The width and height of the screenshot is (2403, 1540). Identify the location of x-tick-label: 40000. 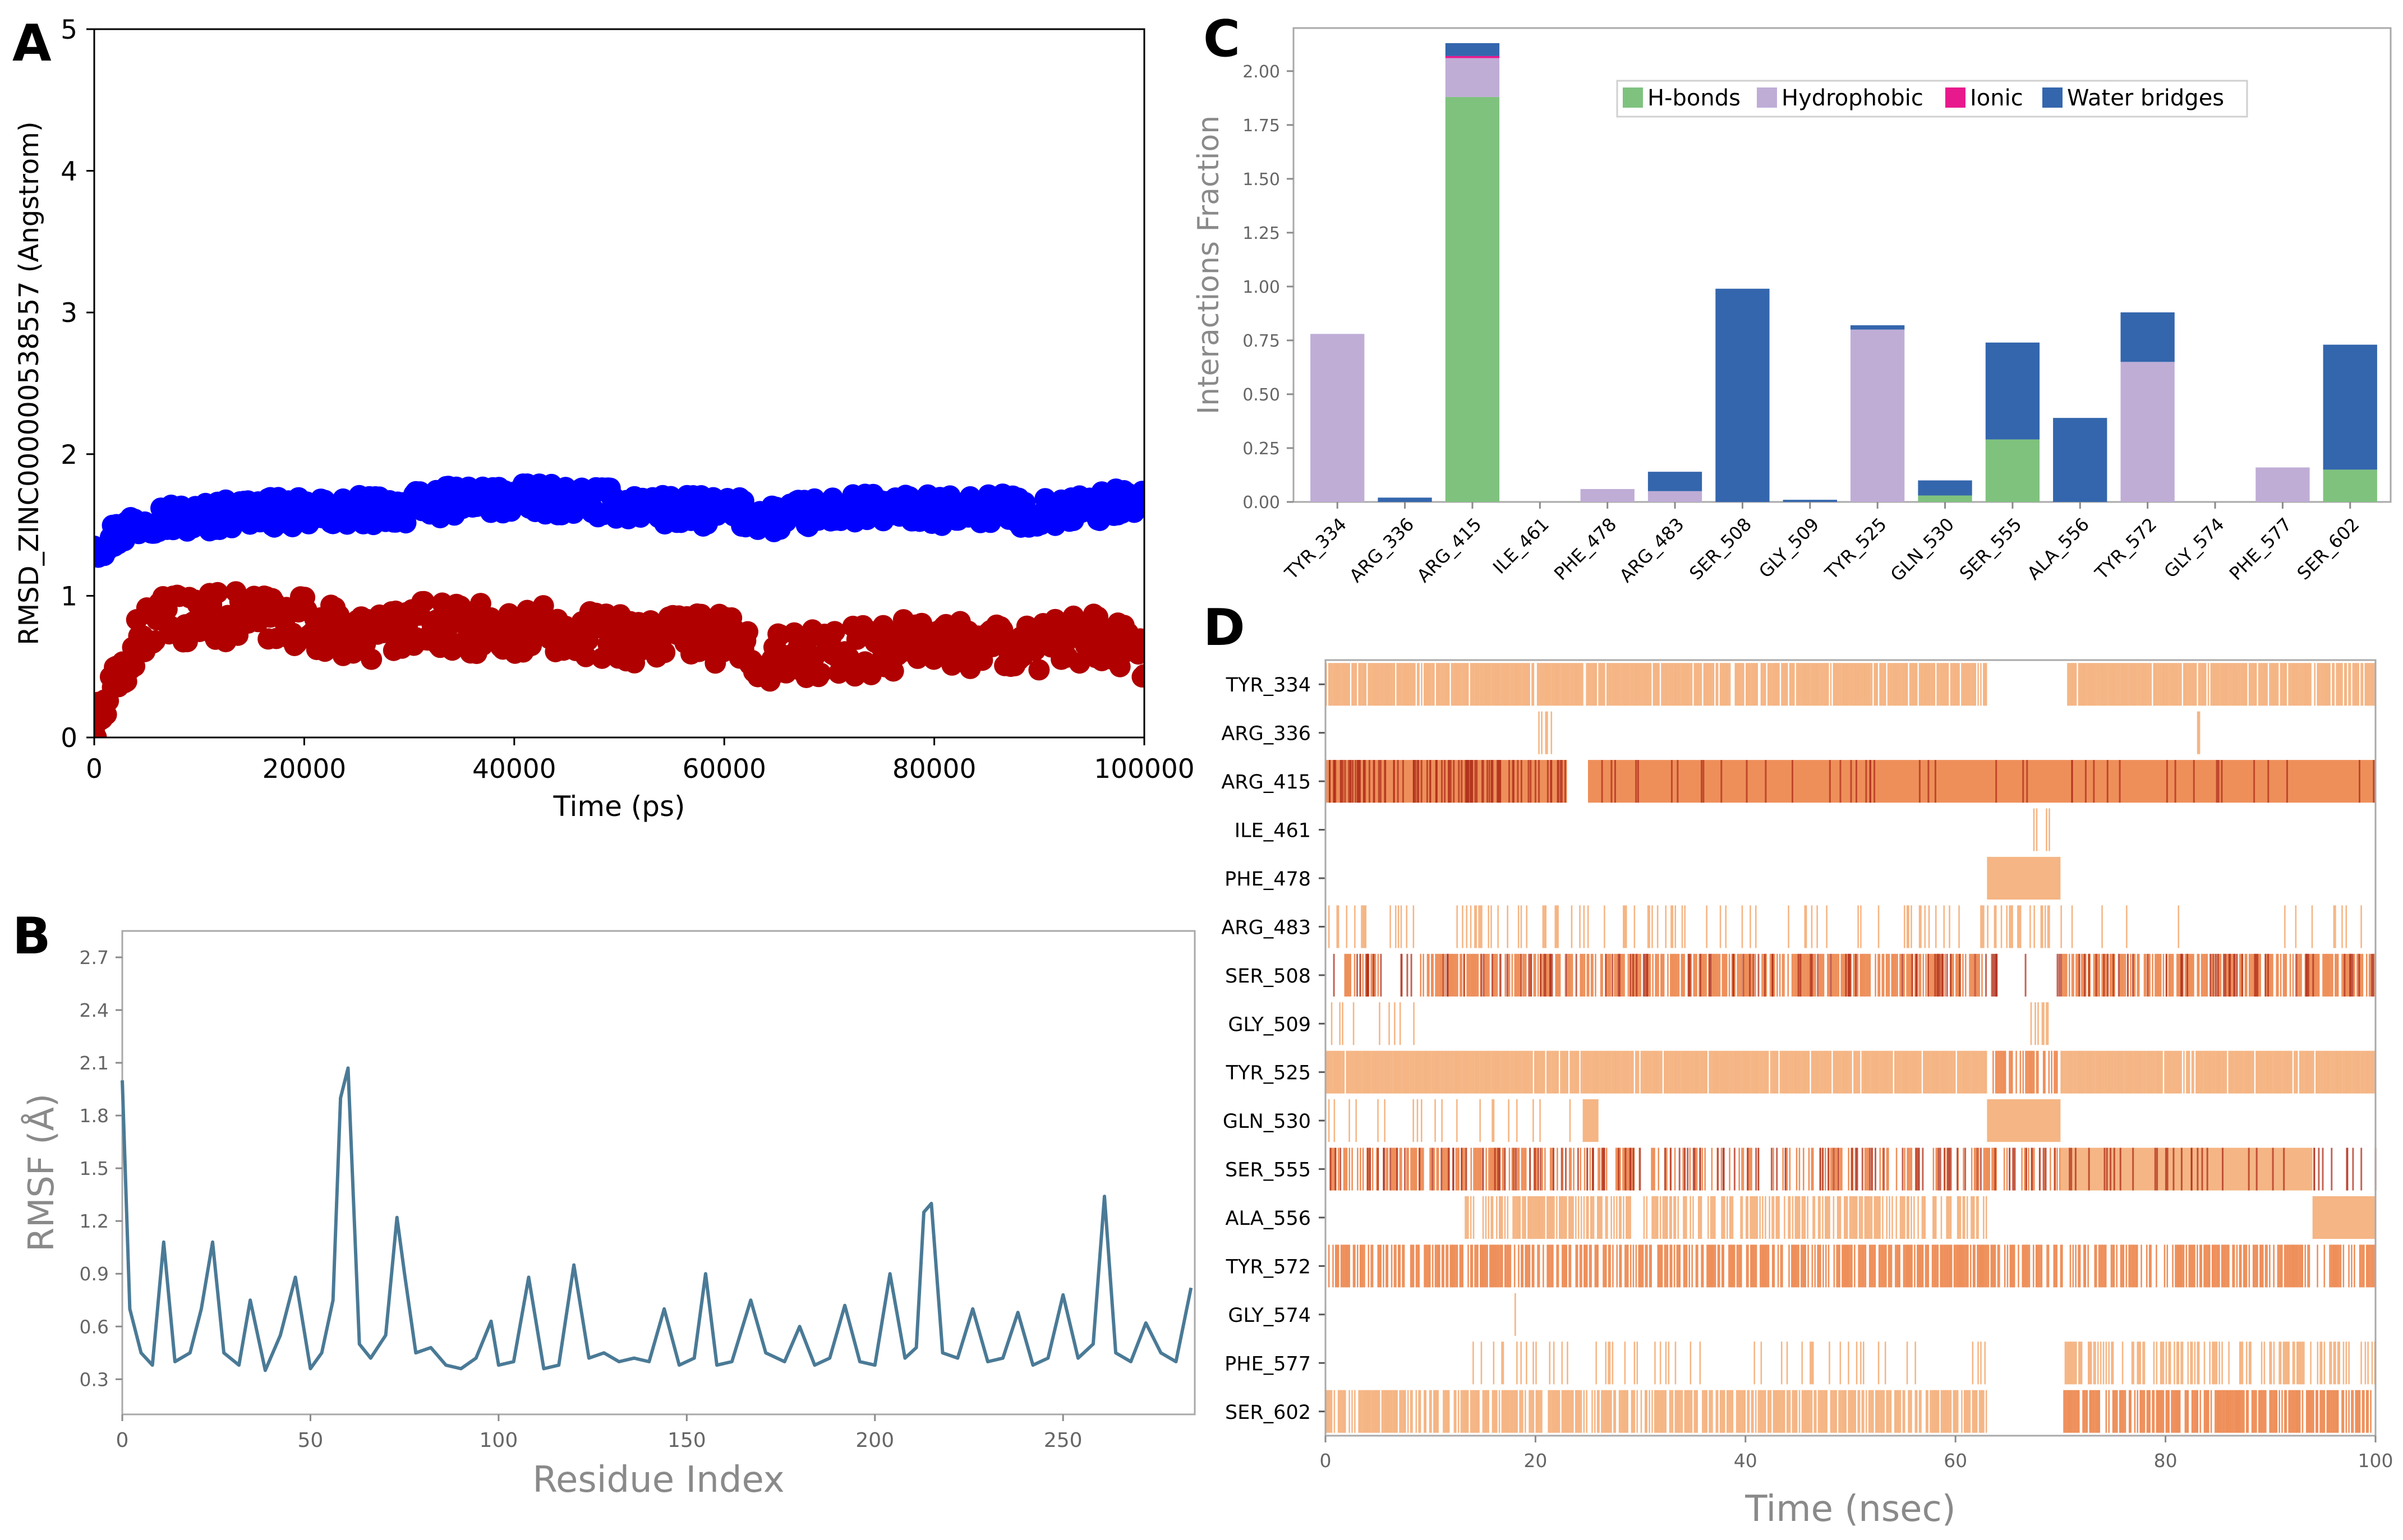
(514, 770).